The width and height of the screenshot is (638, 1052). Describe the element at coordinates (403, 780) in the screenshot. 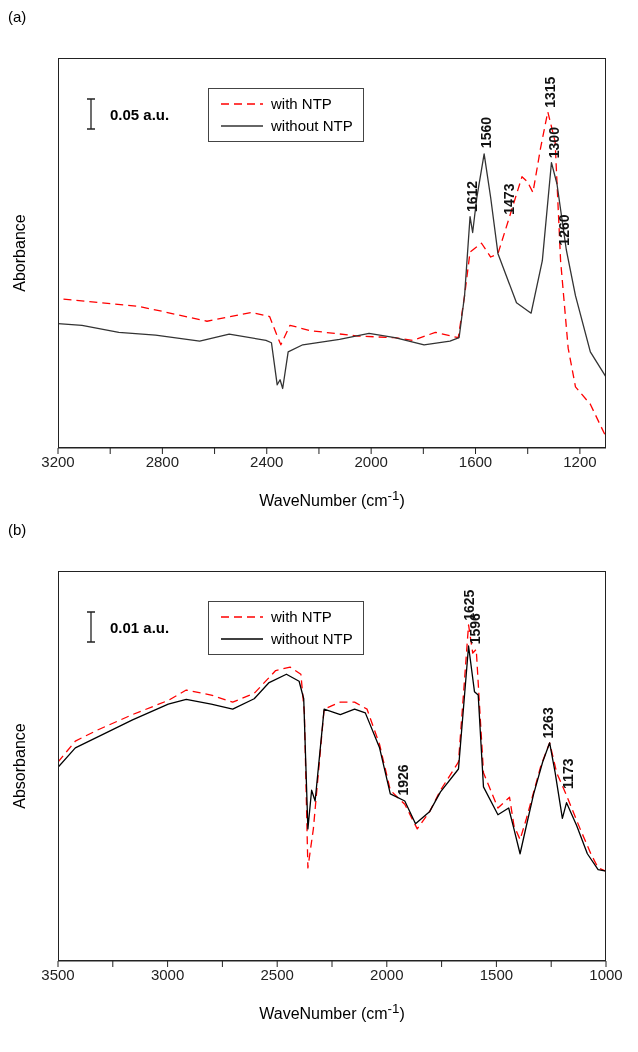

I see `annotation: 1926` at that location.